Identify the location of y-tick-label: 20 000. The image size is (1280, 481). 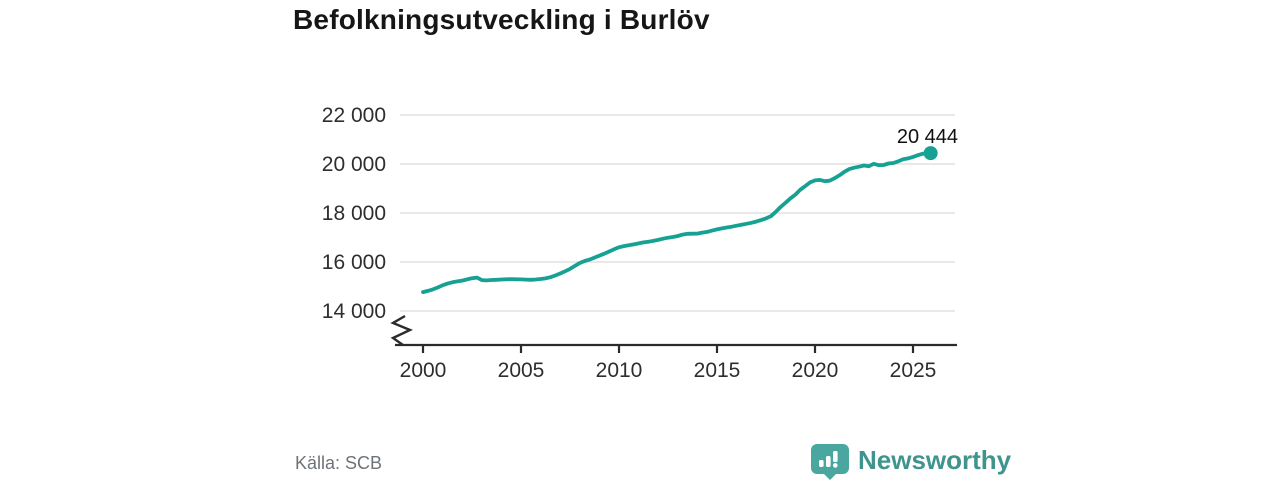
(354, 164).